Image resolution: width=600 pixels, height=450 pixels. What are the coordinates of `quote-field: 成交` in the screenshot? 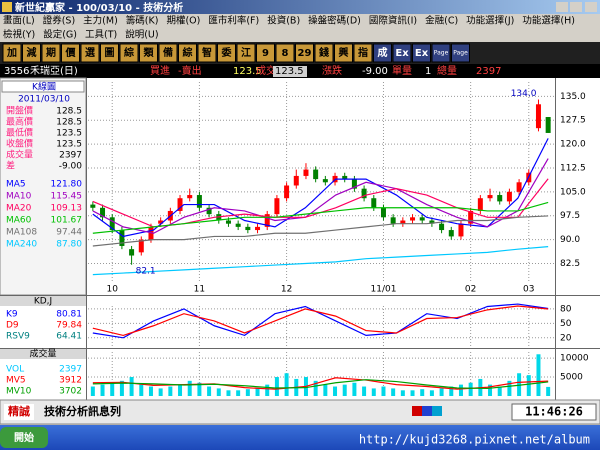 It's located at (266, 70).